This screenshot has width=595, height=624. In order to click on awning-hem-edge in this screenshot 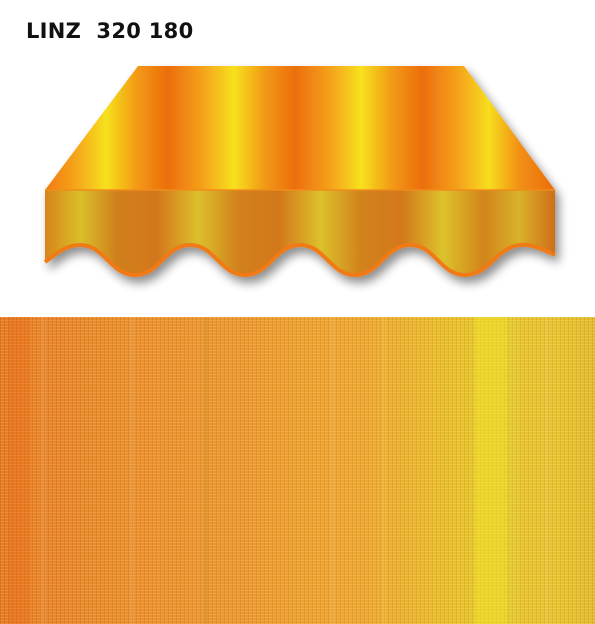, I will do `click(299, 260)`.